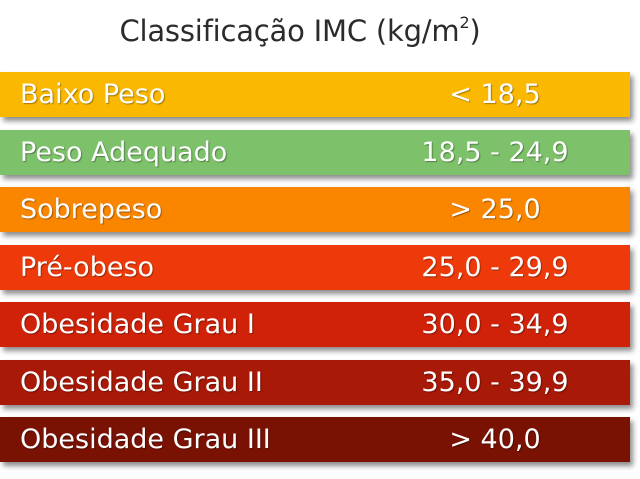 This screenshot has height=479, width=640. Describe the element at coordinates (495, 324) in the screenshot. I see `row-value: 30,0 - 34,9` at that location.